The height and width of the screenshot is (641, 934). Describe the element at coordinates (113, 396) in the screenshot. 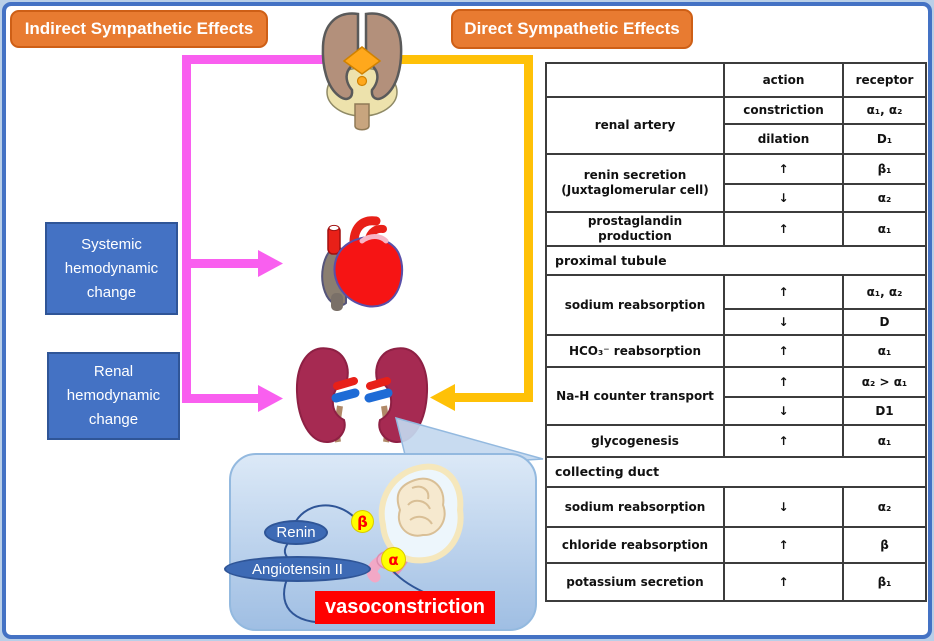

I see `renal-change-box: Renal hemodynamic change` at that location.